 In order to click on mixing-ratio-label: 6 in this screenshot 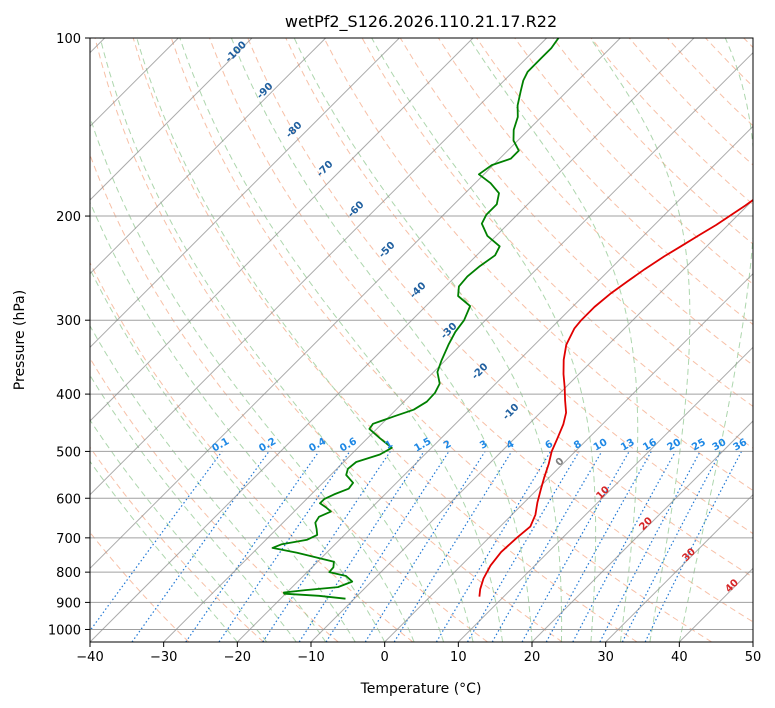, I will do `click(550, 445)`.